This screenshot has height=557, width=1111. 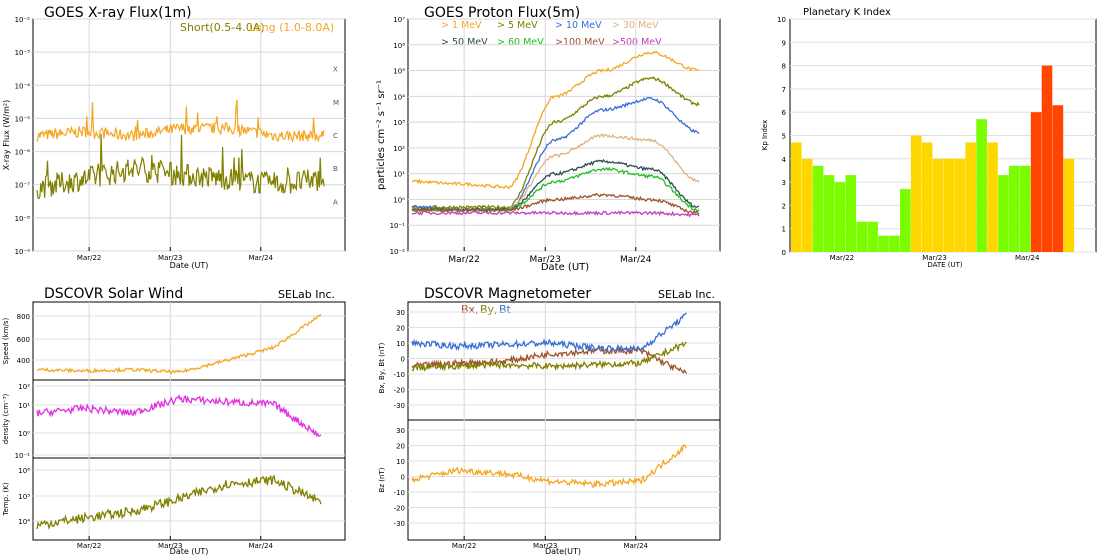 What do you see at coordinates (784, 183) in the screenshot?
I see `kp-y-tick-label: 3` at bounding box center [784, 183].